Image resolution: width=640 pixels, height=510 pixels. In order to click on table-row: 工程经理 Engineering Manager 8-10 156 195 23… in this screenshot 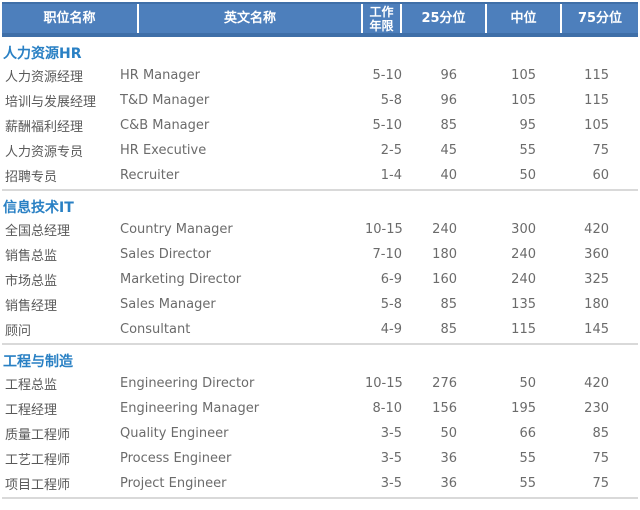, I will do `click(320, 408)`.